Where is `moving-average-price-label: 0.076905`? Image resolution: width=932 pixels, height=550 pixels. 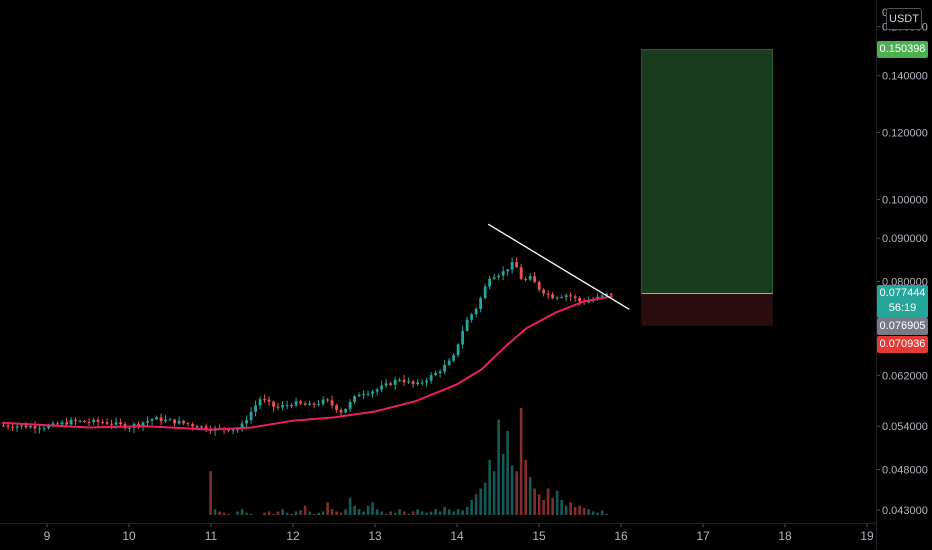
moving-average-price-label: 0.076905 is located at coordinates (902, 326).